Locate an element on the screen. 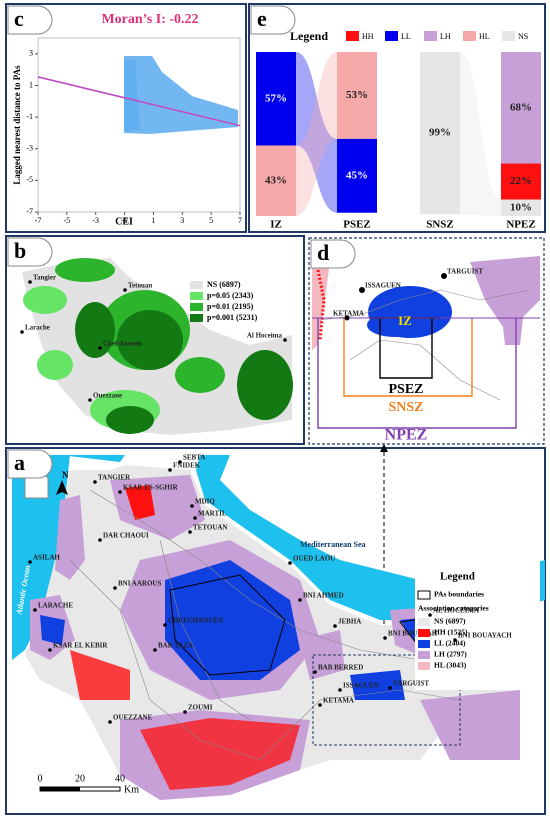 The width and height of the screenshot is (550, 818). point-cloud-dense is located at coordinates (132, 95).